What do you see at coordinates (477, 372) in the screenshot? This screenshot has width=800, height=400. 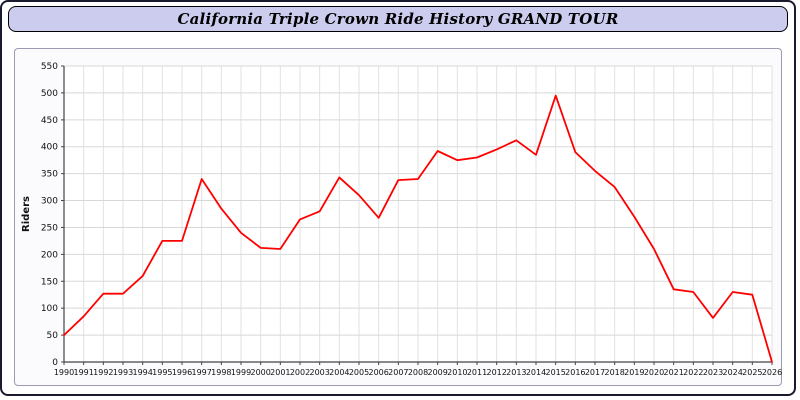 I see `svg-text: 2011` at bounding box center [477, 372].